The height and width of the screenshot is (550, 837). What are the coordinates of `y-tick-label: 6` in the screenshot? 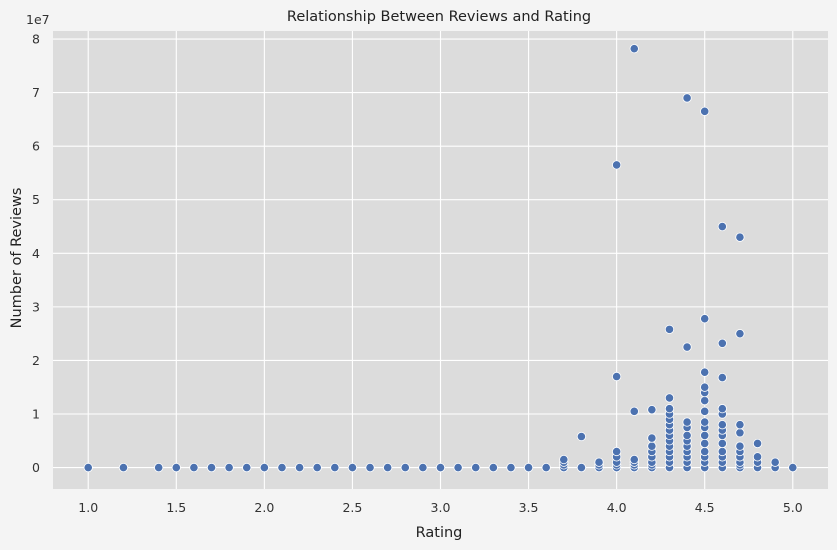 It's located at (36, 146).